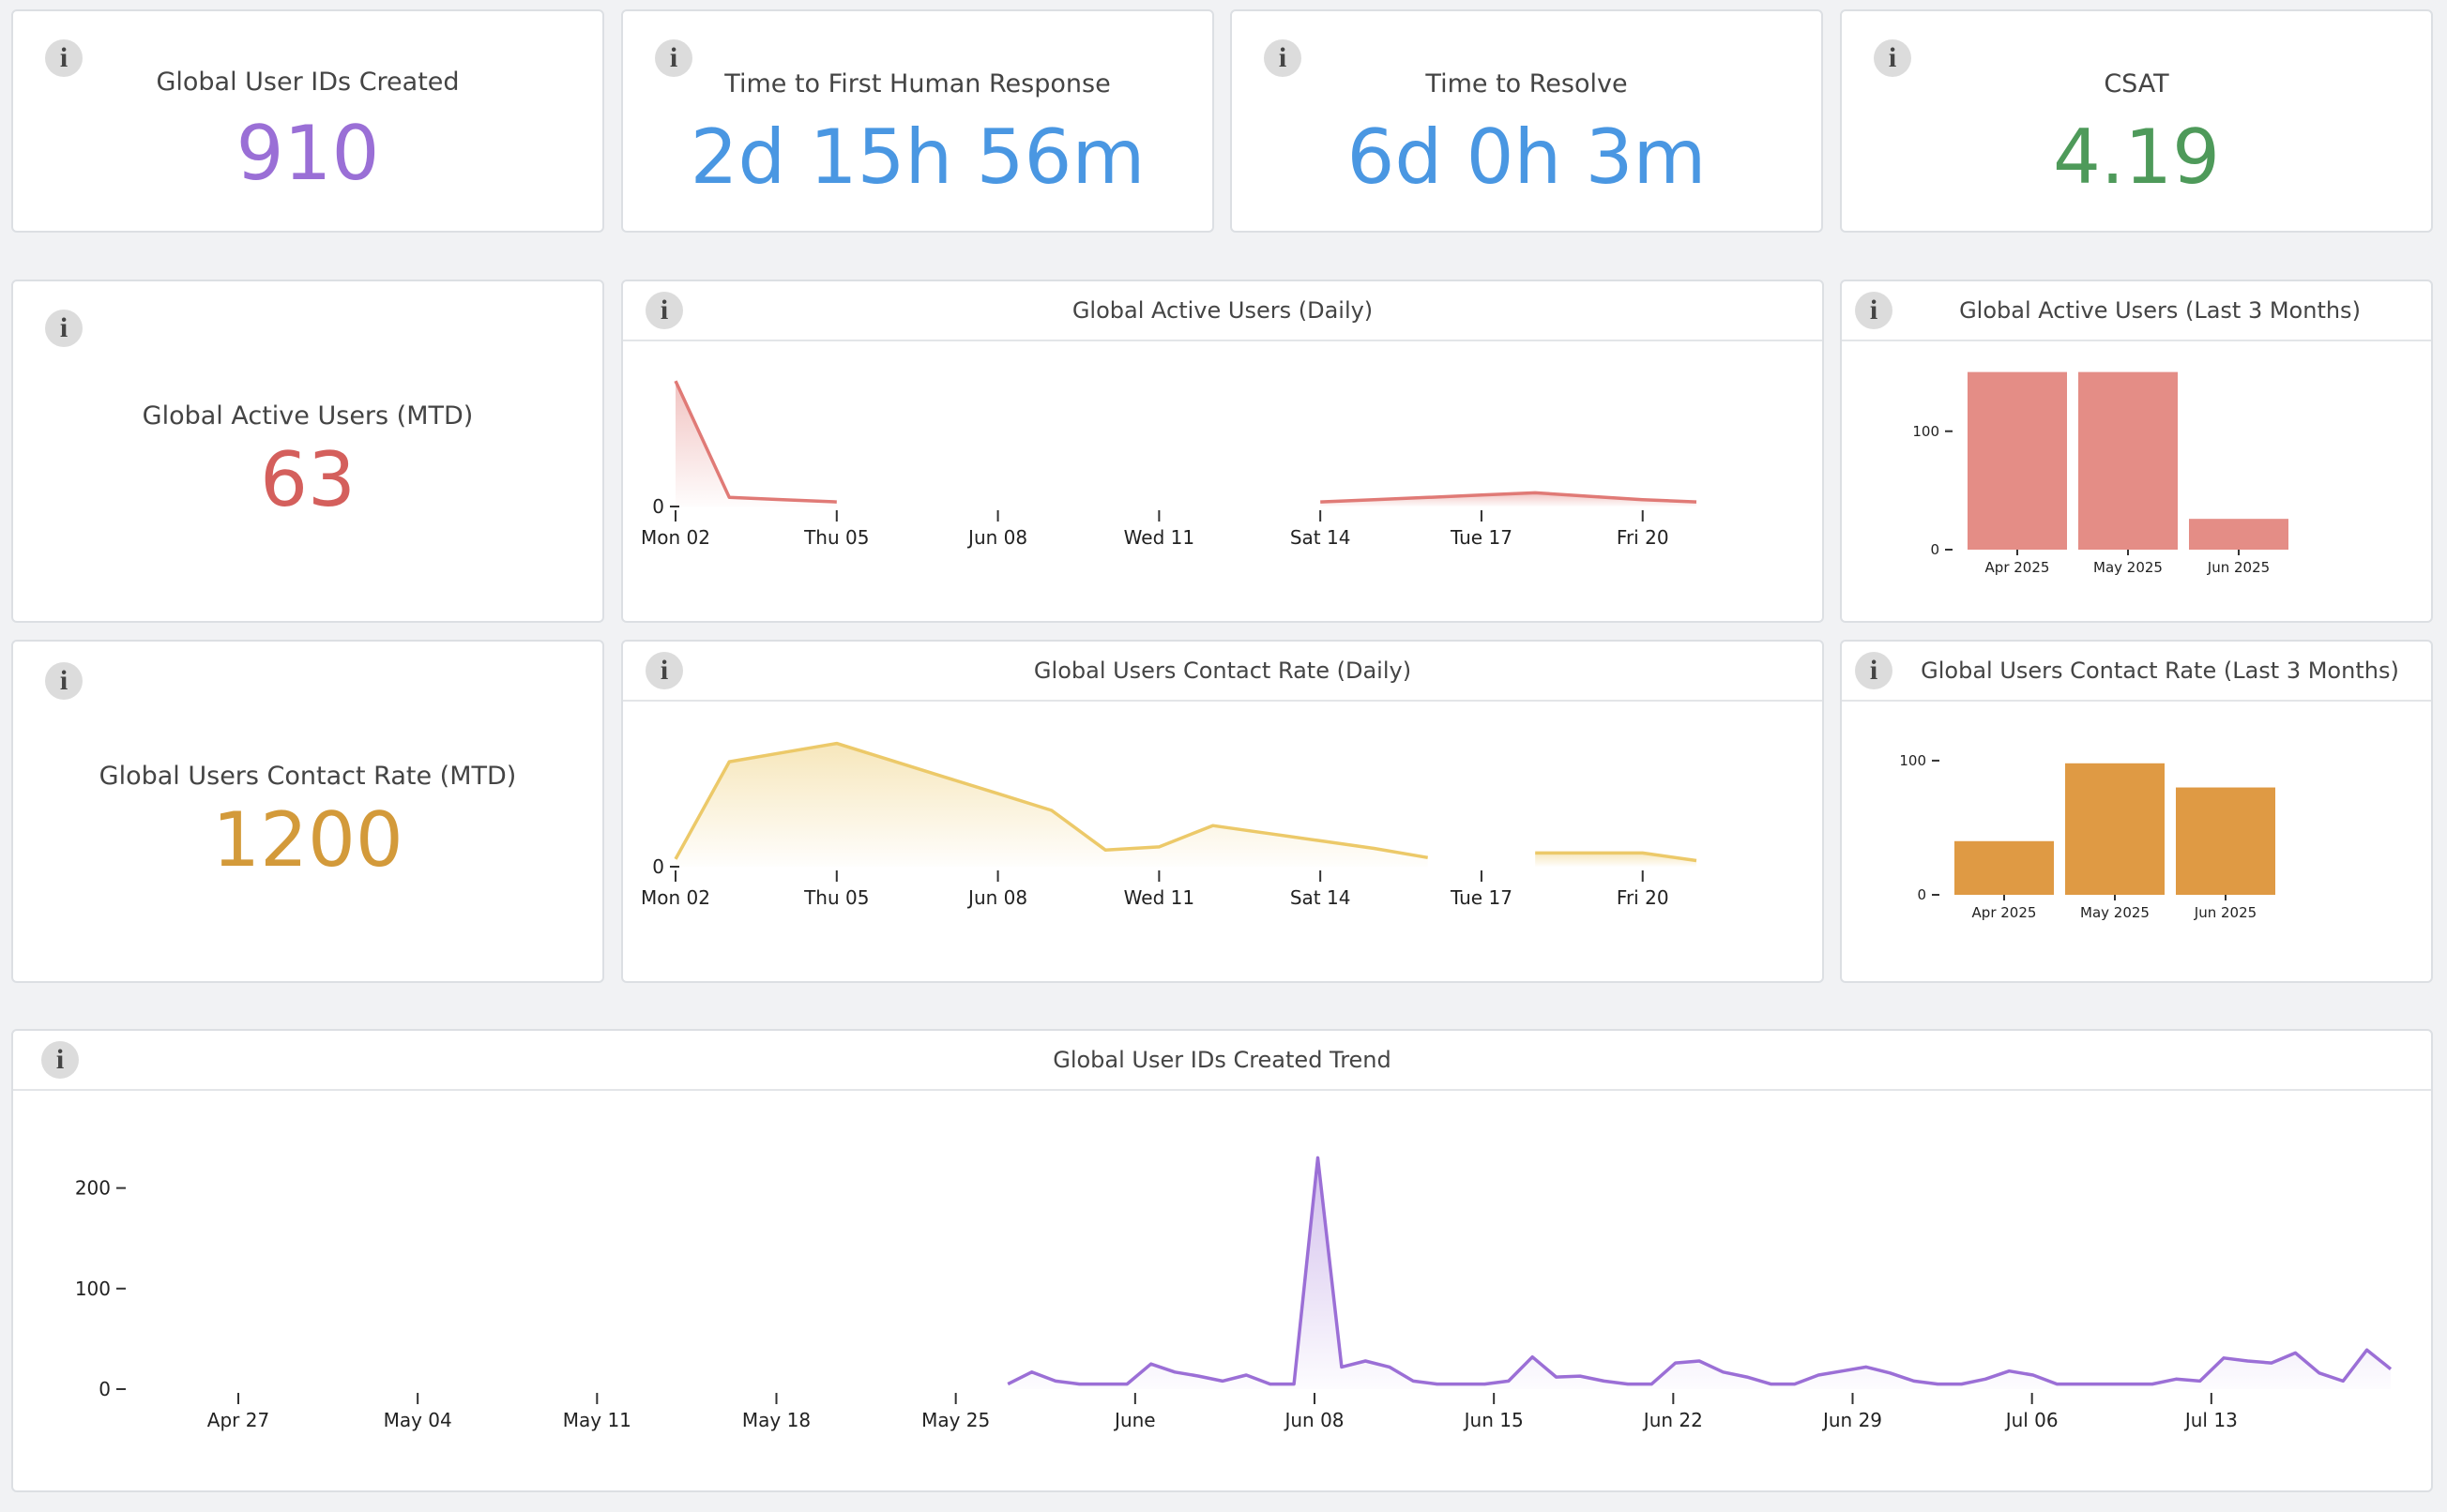  Describe the element at coordinates (2032, 1420) in the screenshot. I see `x-tick-label: Jul 06` at that location.